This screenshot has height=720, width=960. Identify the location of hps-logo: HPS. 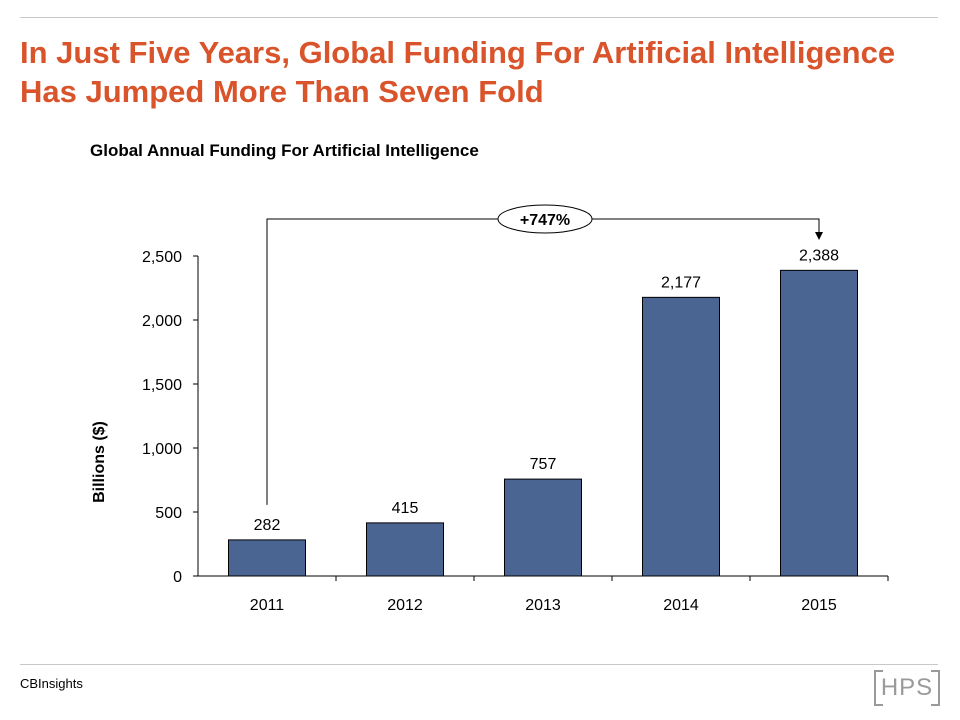
(907, 688).